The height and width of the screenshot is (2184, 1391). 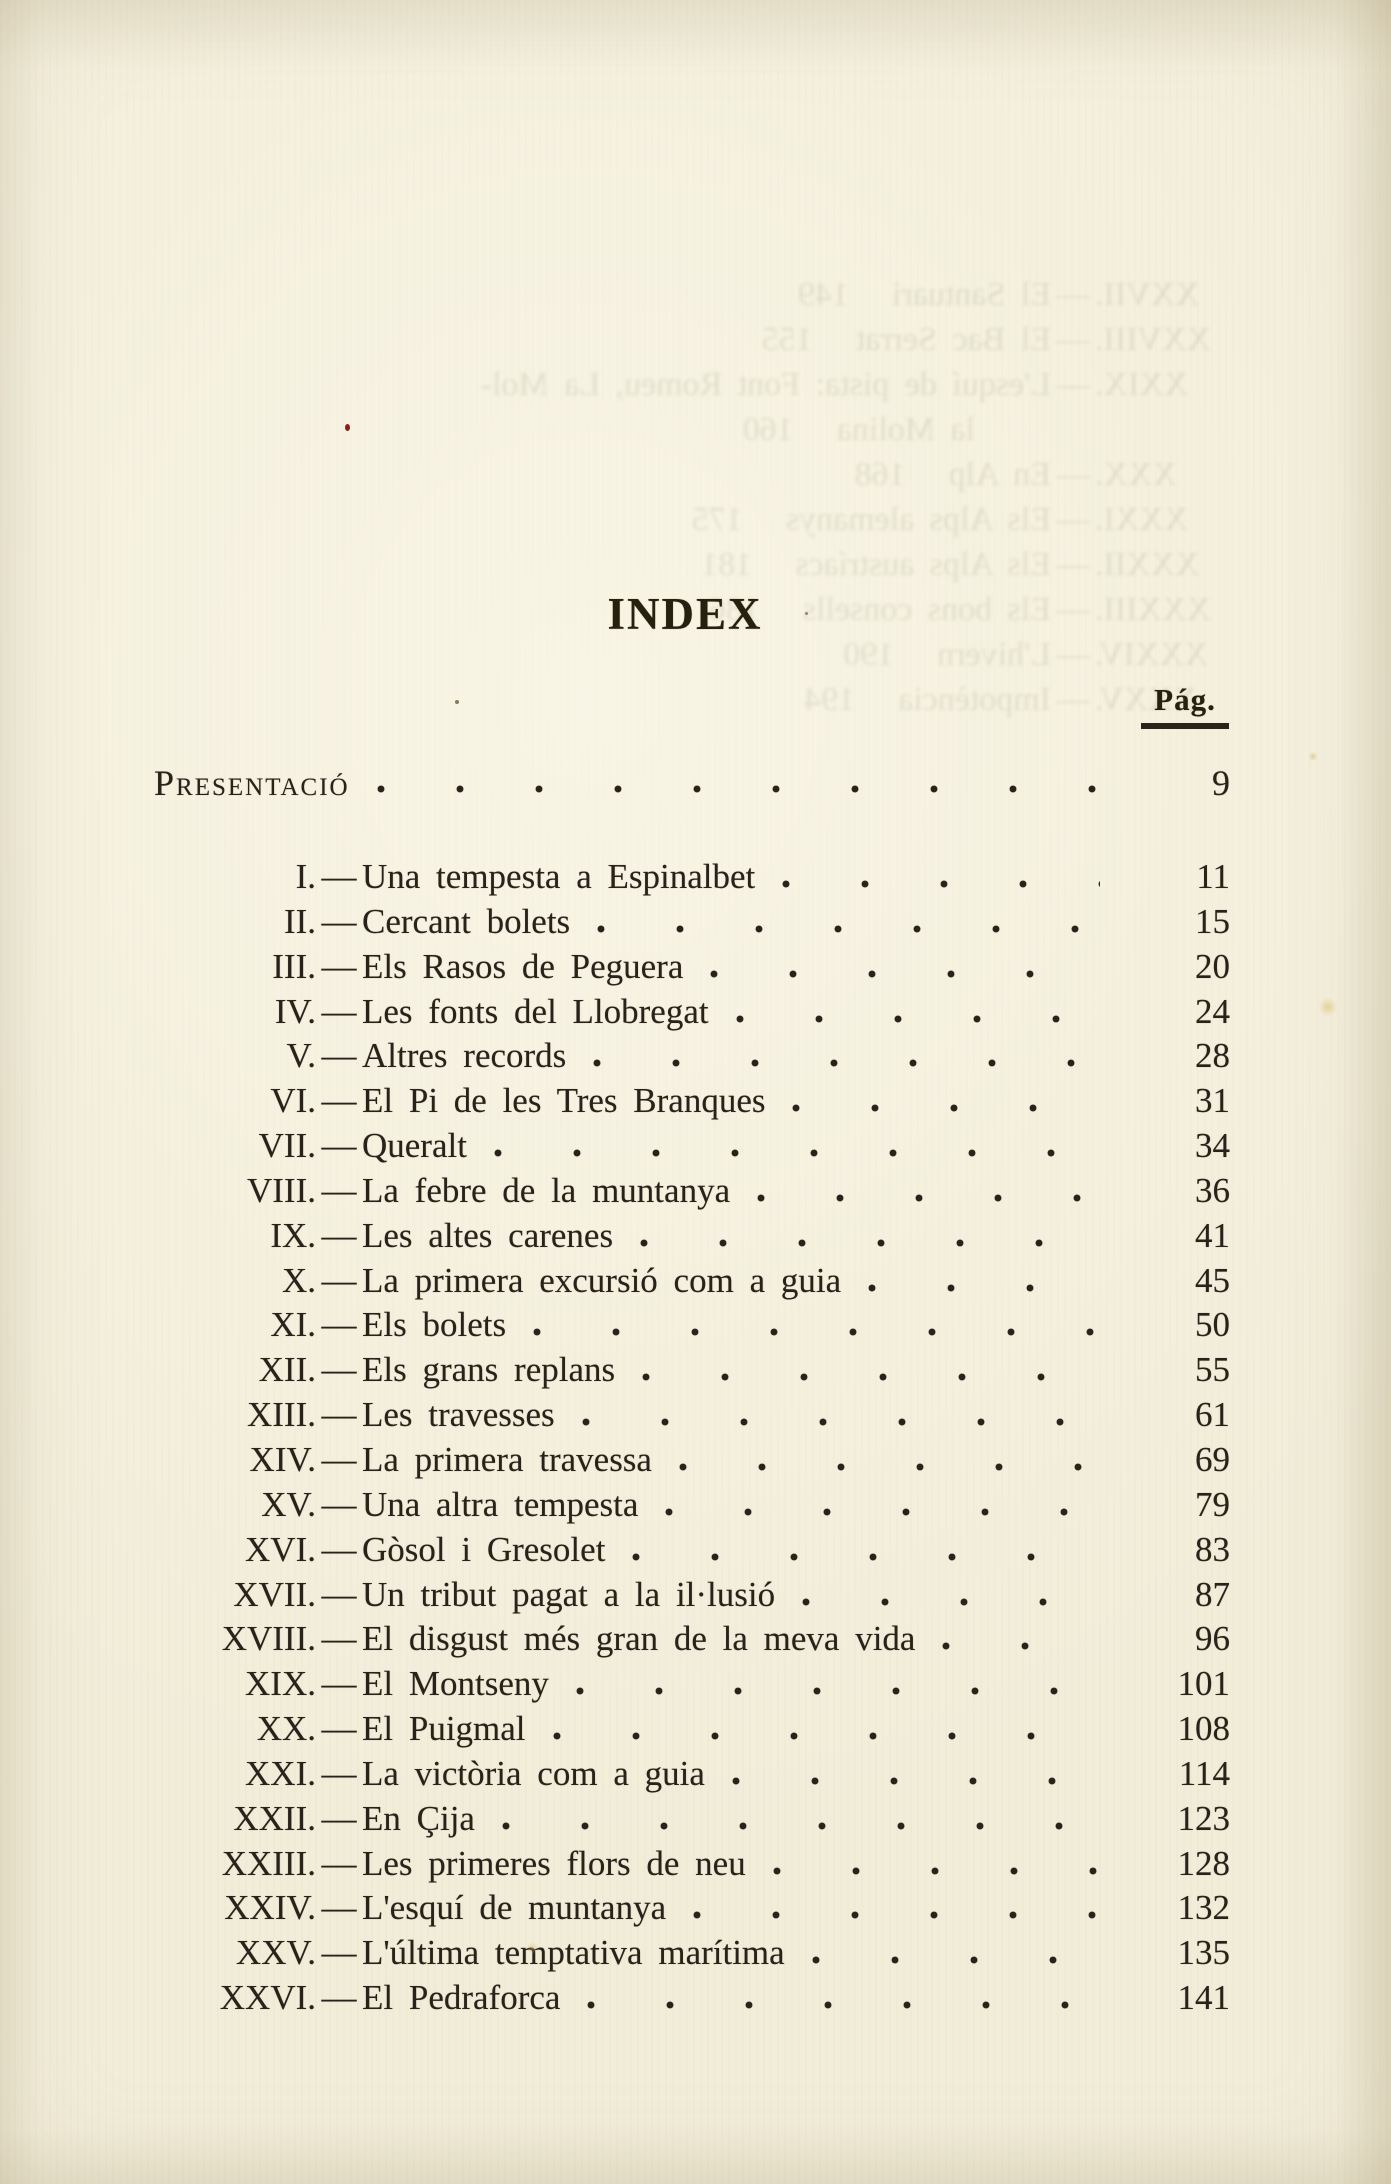 I want to click on toc-entry-numeral: II., so click(x=299, y=921).